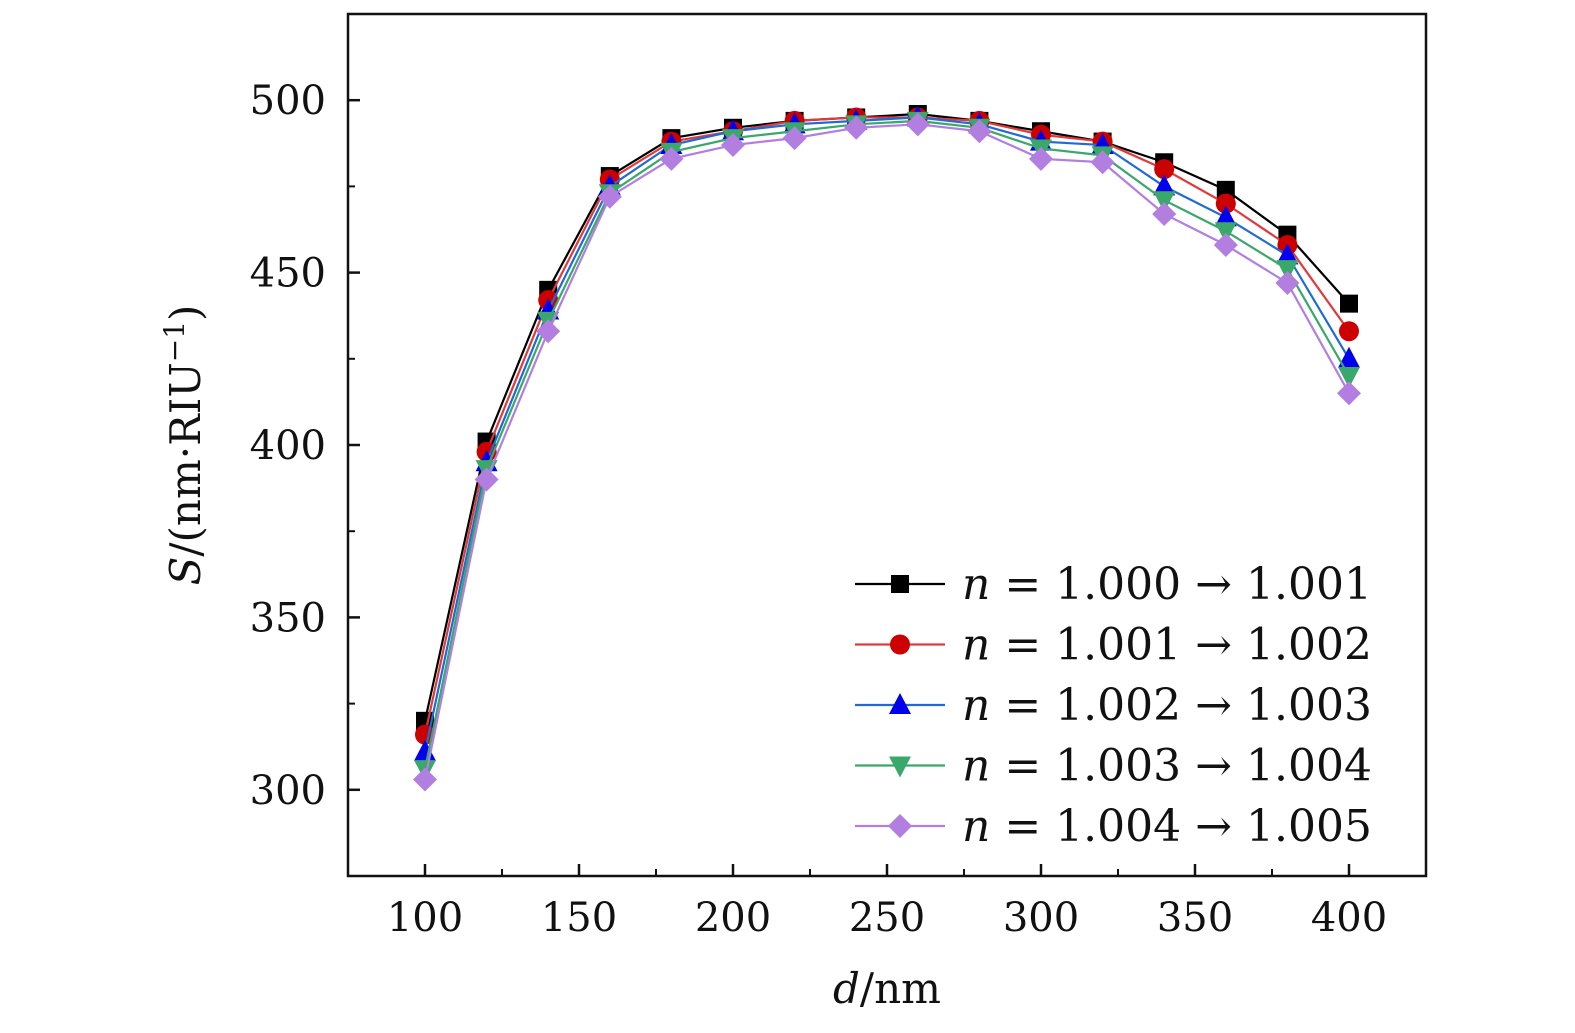  Describe the element at coordinates (174, 341) in the screenshot. I see `y-axis-unit-exponent: −1` at that location.